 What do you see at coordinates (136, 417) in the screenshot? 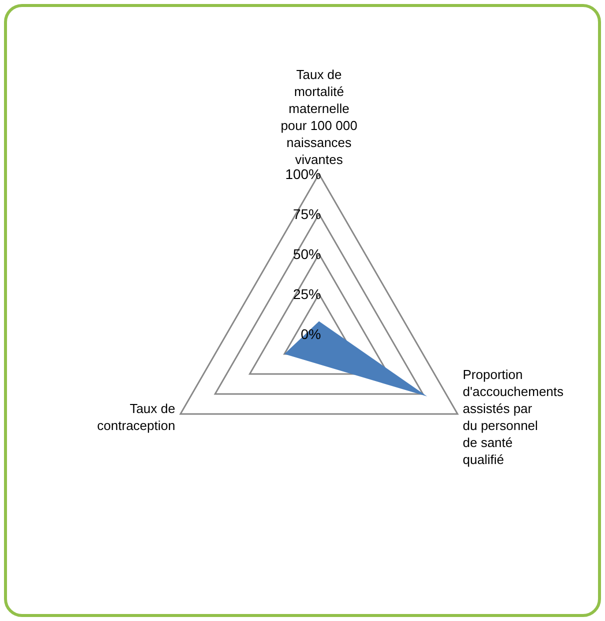
I see `spoke-label: Taux de contraception` at bounding box center [136, 417].